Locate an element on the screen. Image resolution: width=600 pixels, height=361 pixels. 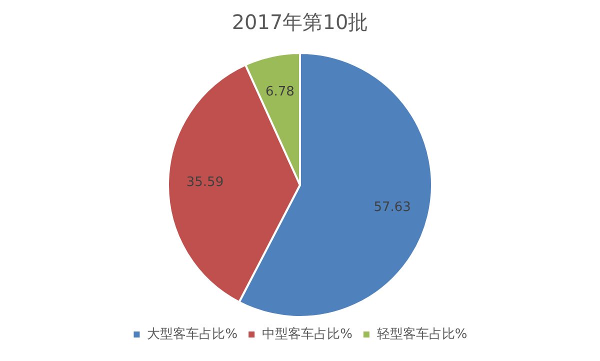
legend-label: 大型客车占比% is located at coordinates (192, 334).